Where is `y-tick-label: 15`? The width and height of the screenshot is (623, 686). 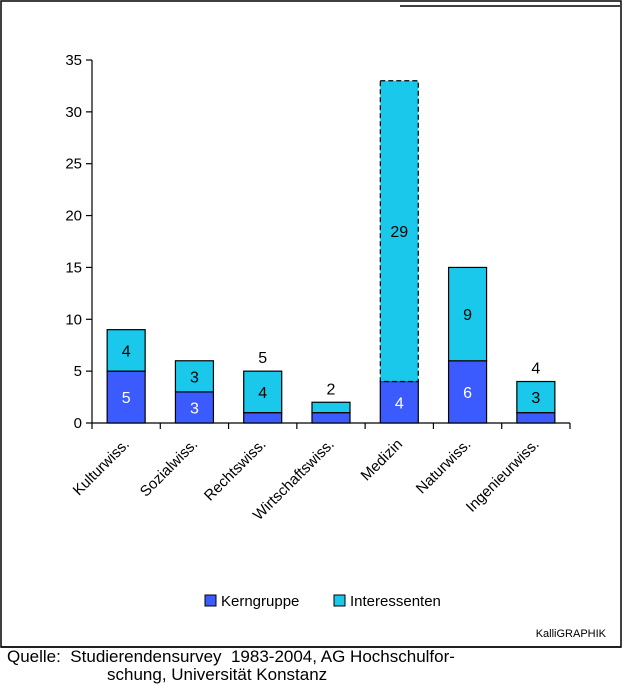 y-tick-label: 15 is located at coordinates (73, 267).